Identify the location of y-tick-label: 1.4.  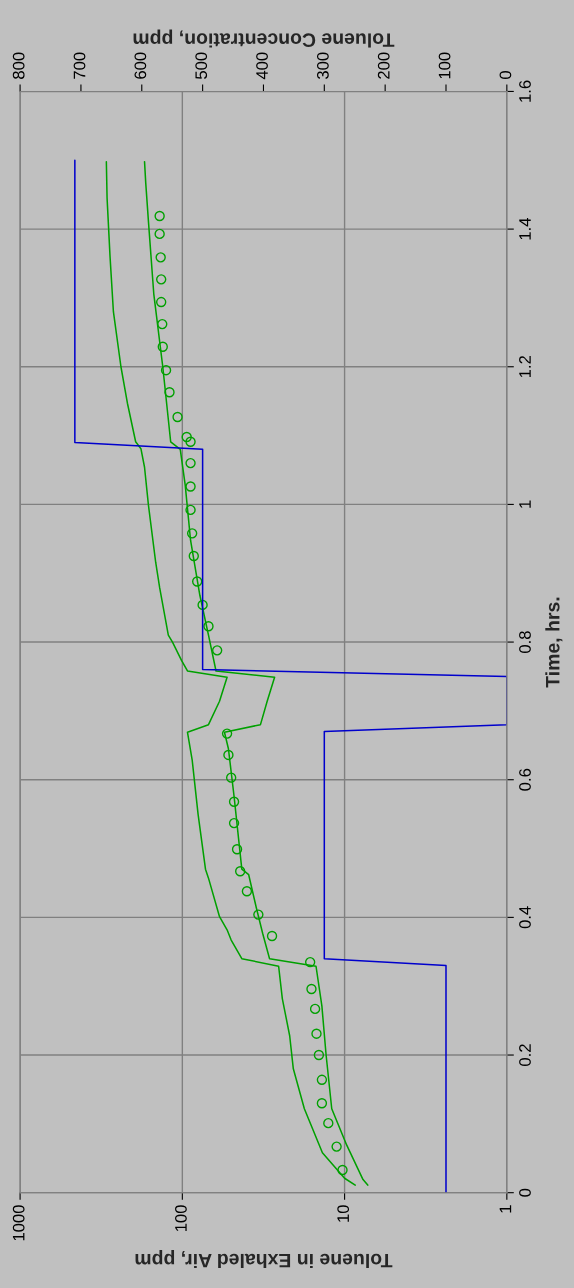
(525, 229).